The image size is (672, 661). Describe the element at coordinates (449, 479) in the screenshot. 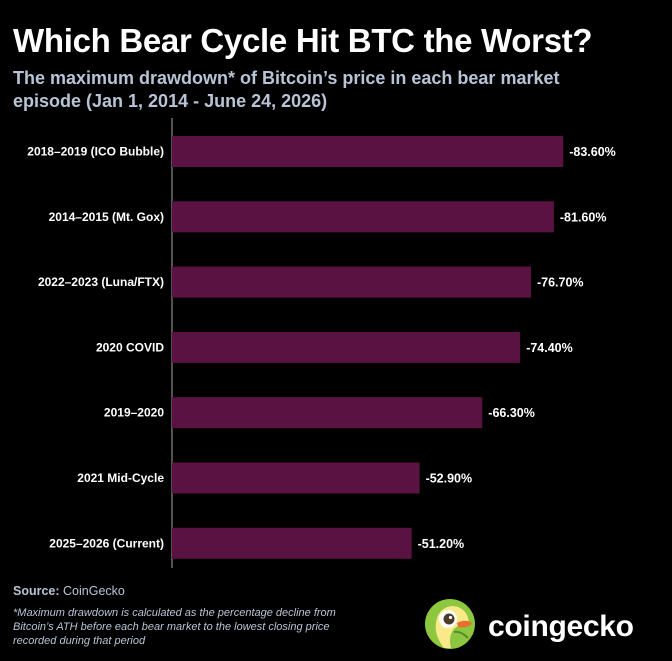

I see `value-label: -52.90%` at that location.